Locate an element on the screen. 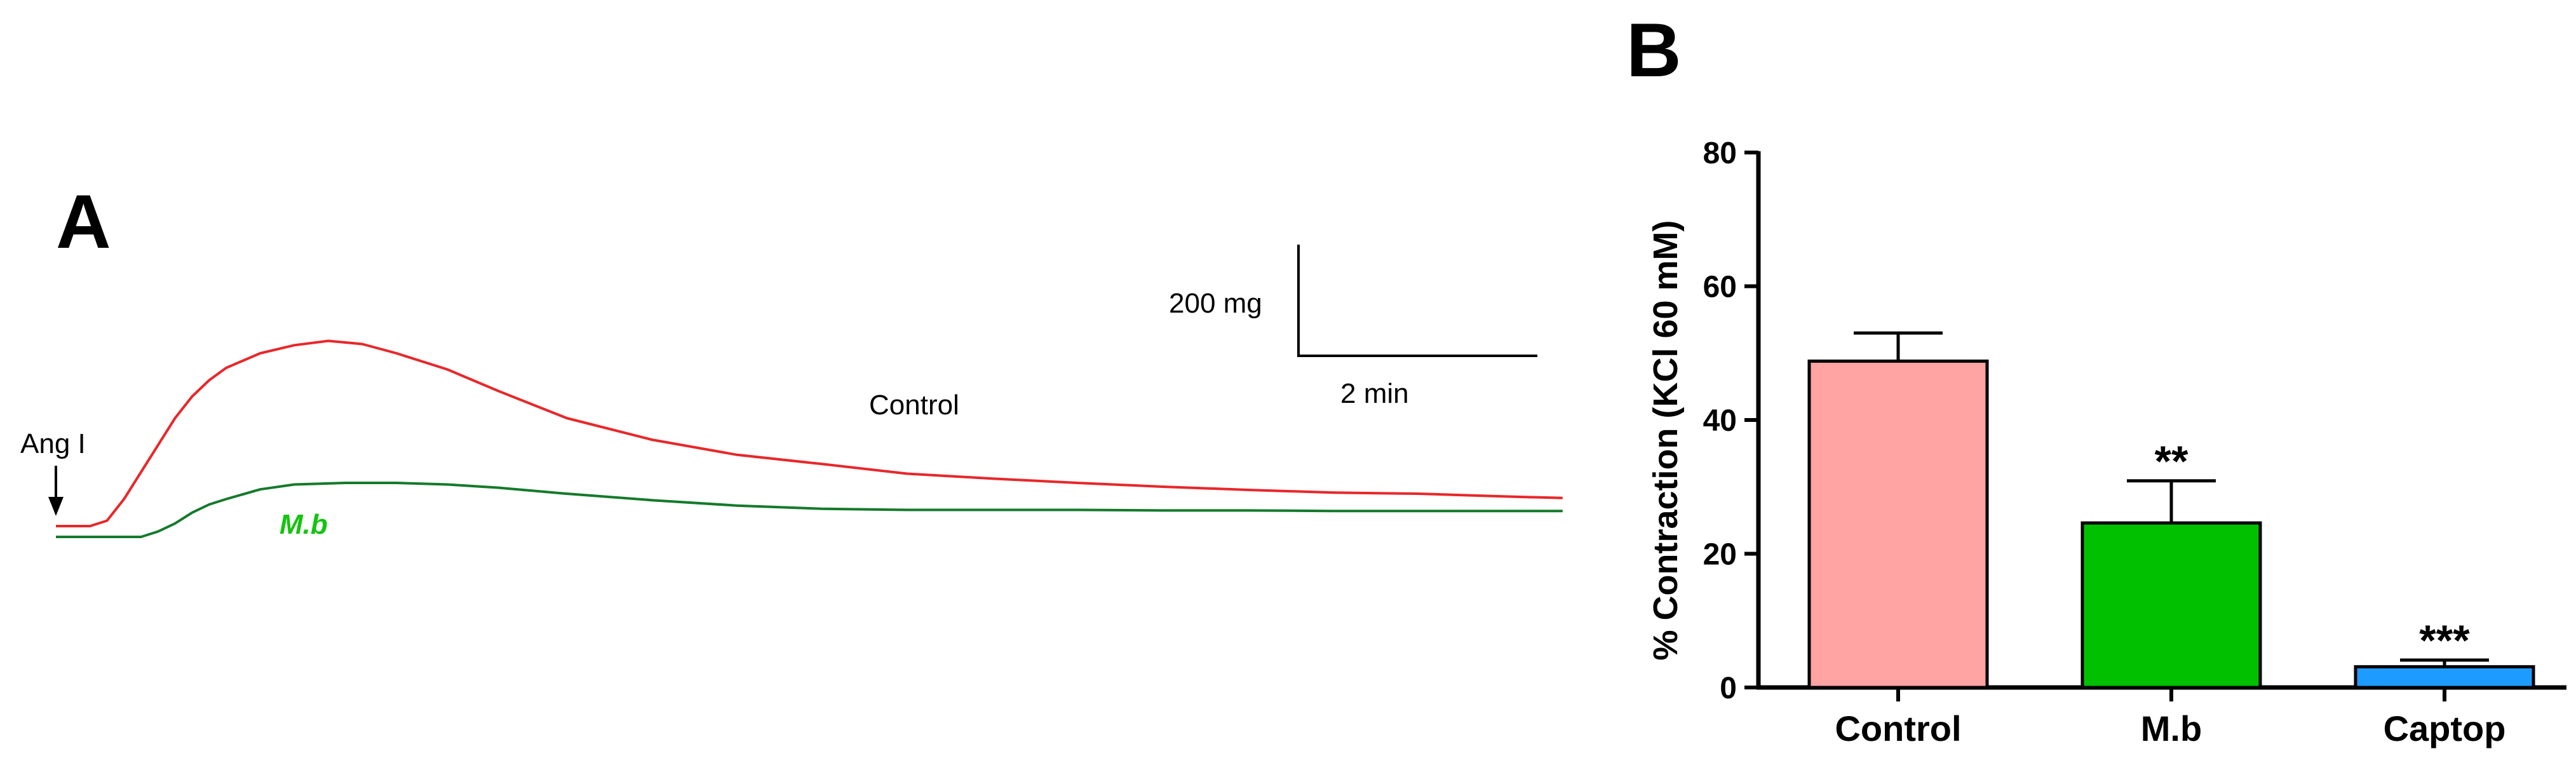 The image size is (2576, 765). bar-m-b is located at coordinates (2171, 605).